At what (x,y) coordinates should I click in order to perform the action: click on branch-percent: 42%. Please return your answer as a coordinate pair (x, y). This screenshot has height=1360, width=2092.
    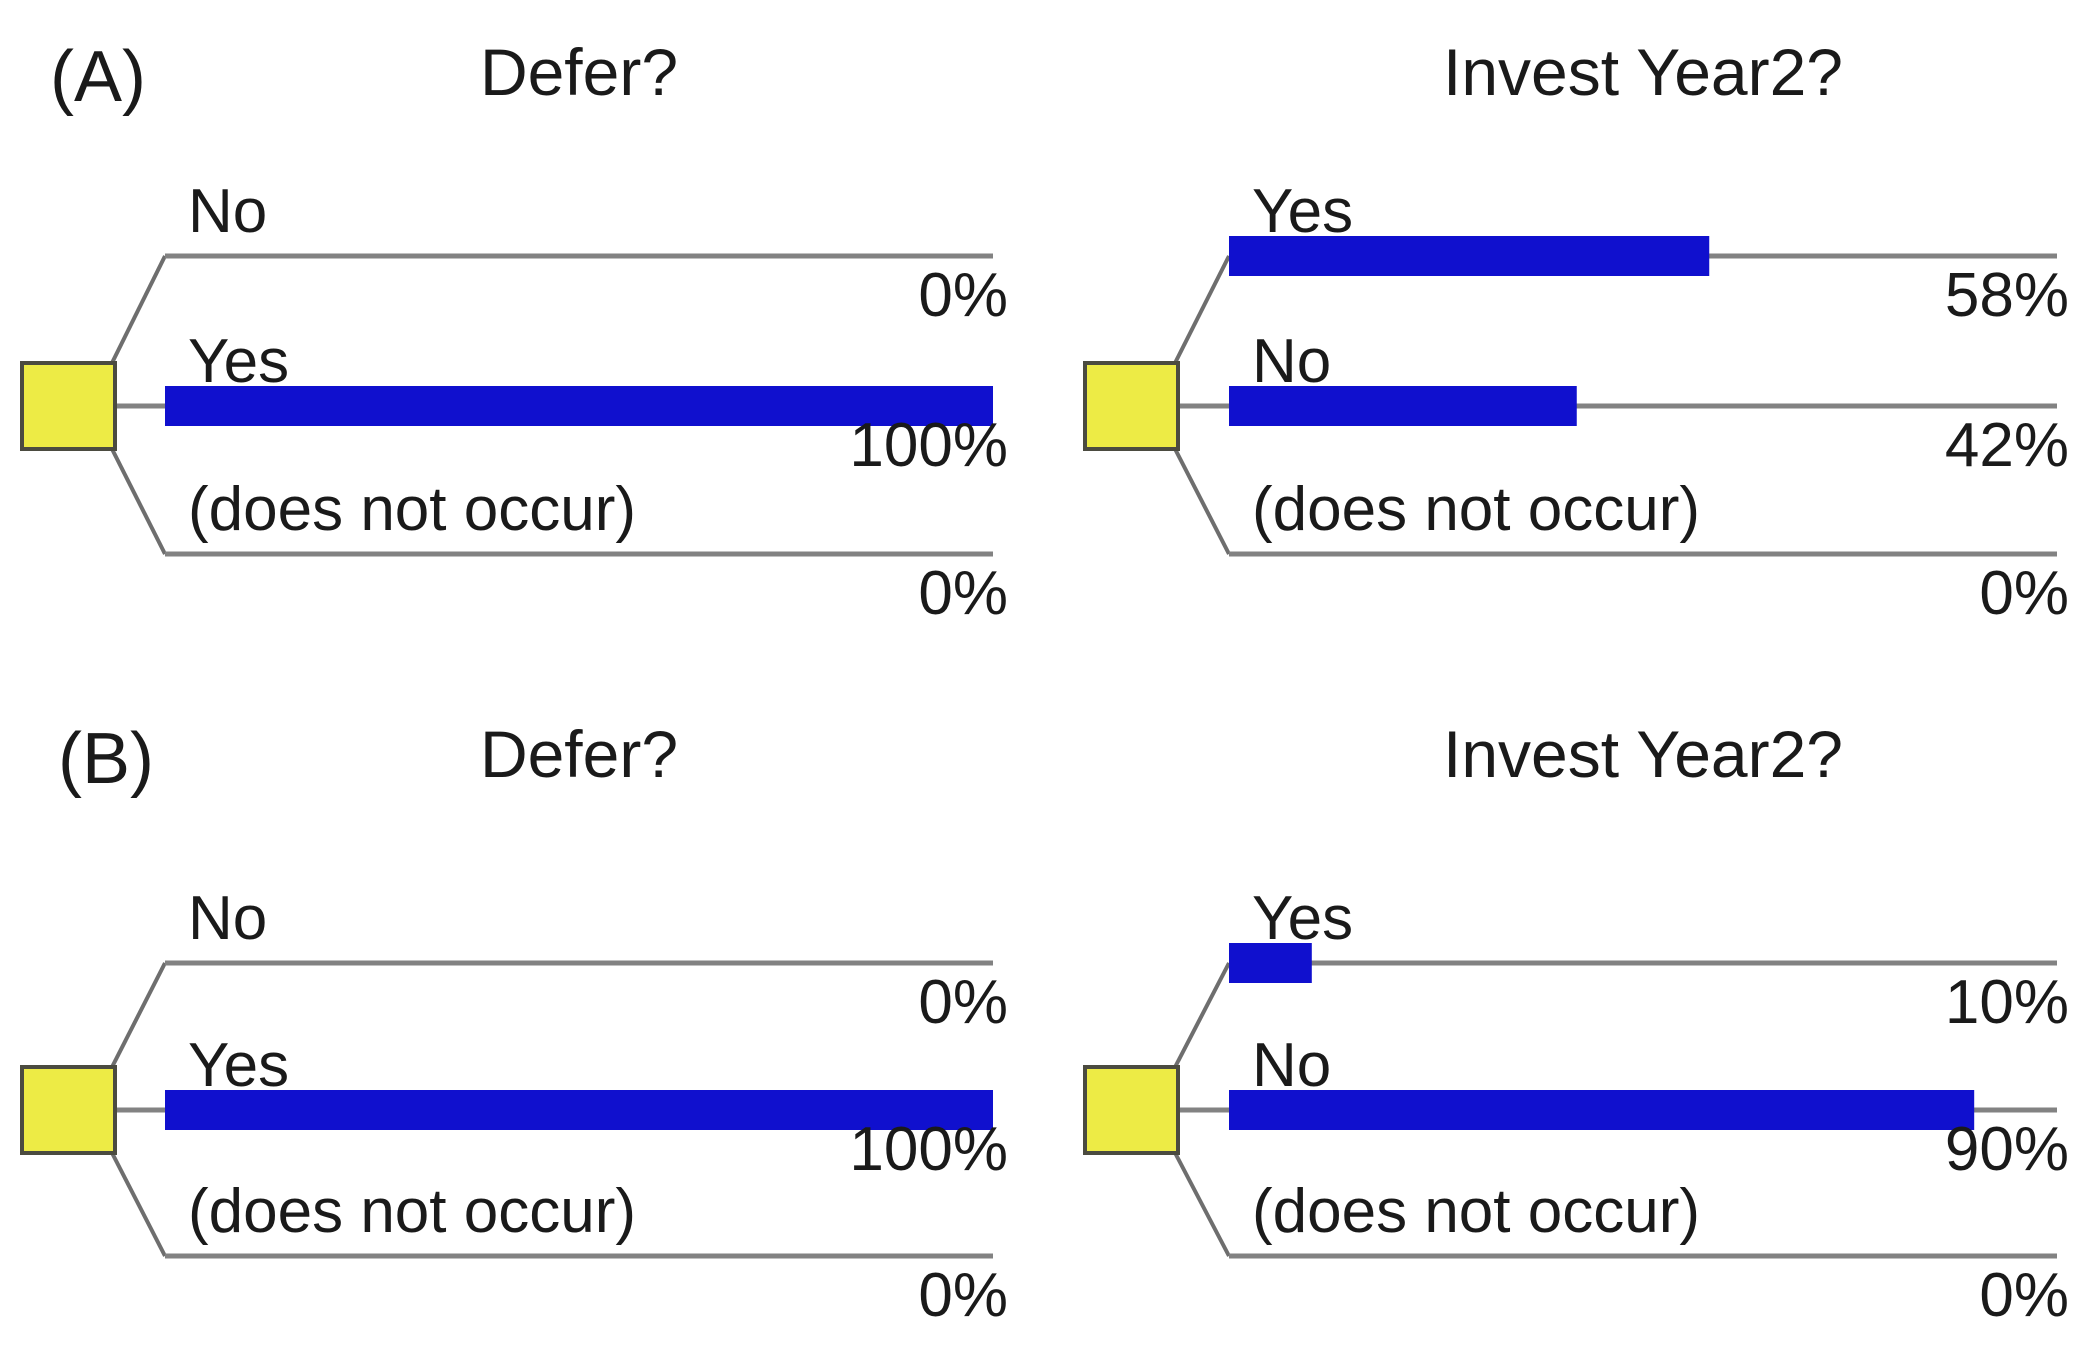
    Looking at the image, I should click on (2006, 445).